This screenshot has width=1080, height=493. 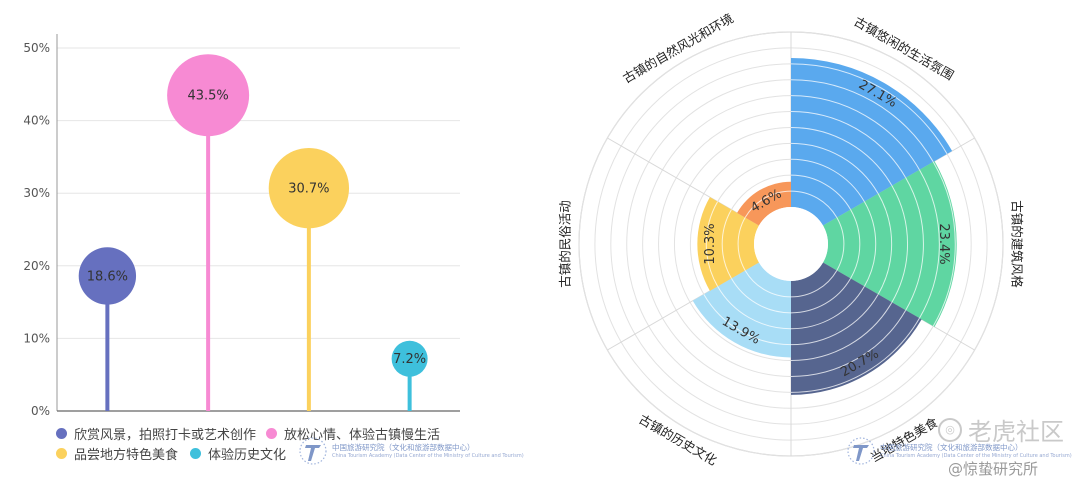 What do you see at coordinates (950, 429) in the screenshot?
I see `brand-watermark-icon: ◎` at bounding box center [950, 429].